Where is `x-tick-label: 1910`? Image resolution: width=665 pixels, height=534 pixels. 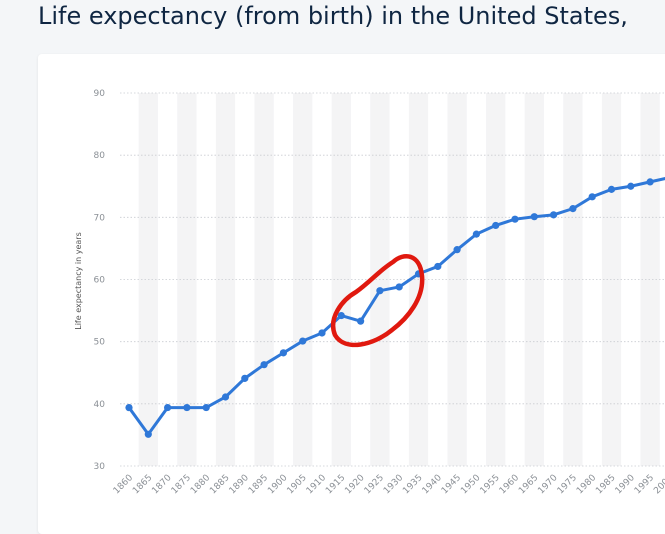
x-tick-label: 1910 is located at coordinates (316, 484).